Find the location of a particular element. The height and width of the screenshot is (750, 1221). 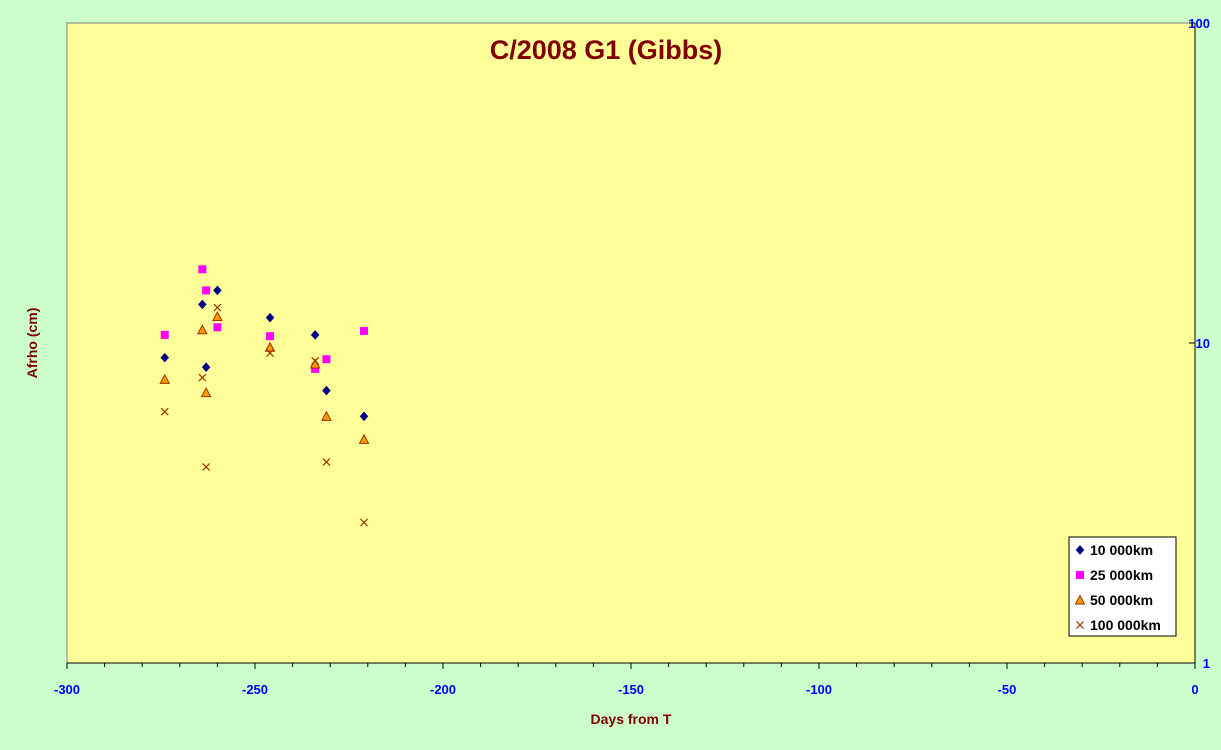

legend-label: 50 000km is located at coordinates (1121, 600).